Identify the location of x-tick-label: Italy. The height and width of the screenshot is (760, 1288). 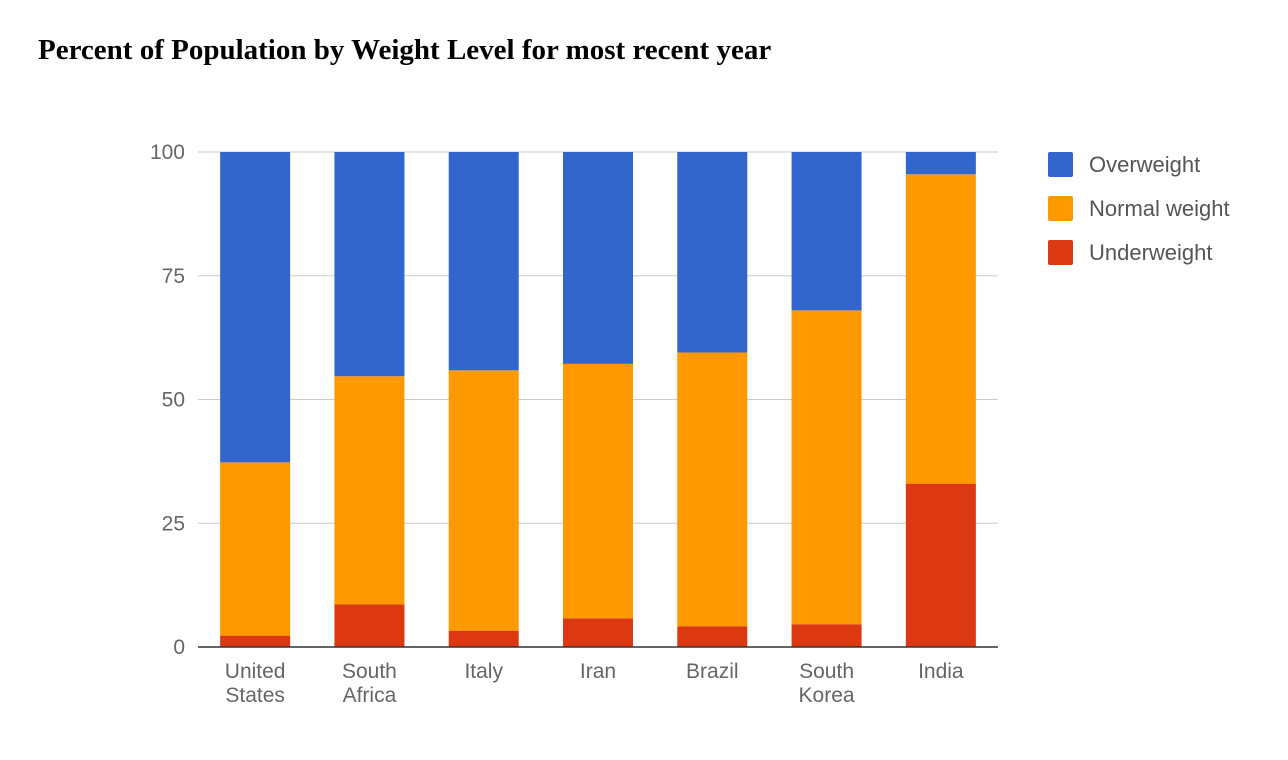
(483, 671).